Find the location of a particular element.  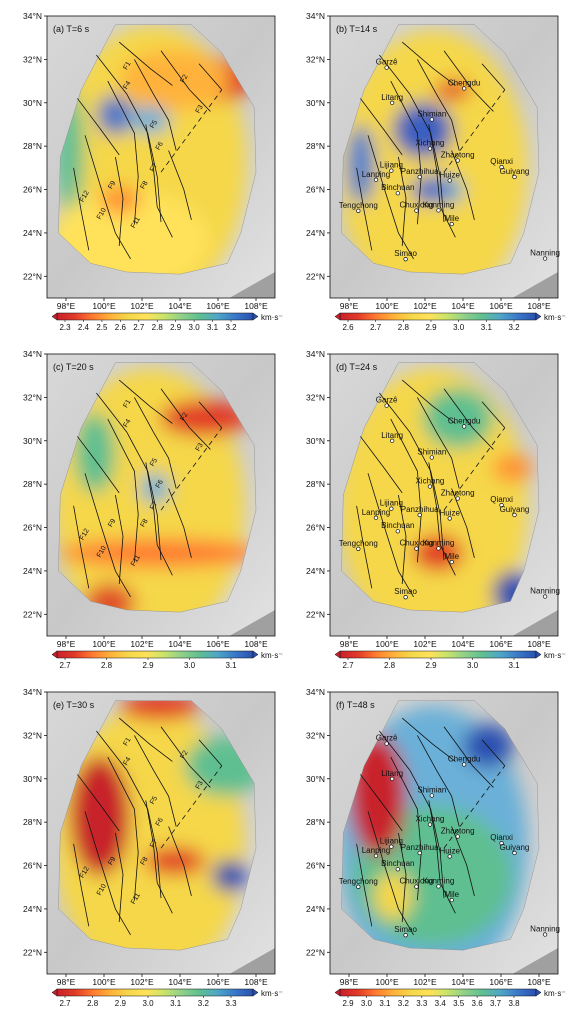

fault-label: F7 is located at coordinates (154, 506).